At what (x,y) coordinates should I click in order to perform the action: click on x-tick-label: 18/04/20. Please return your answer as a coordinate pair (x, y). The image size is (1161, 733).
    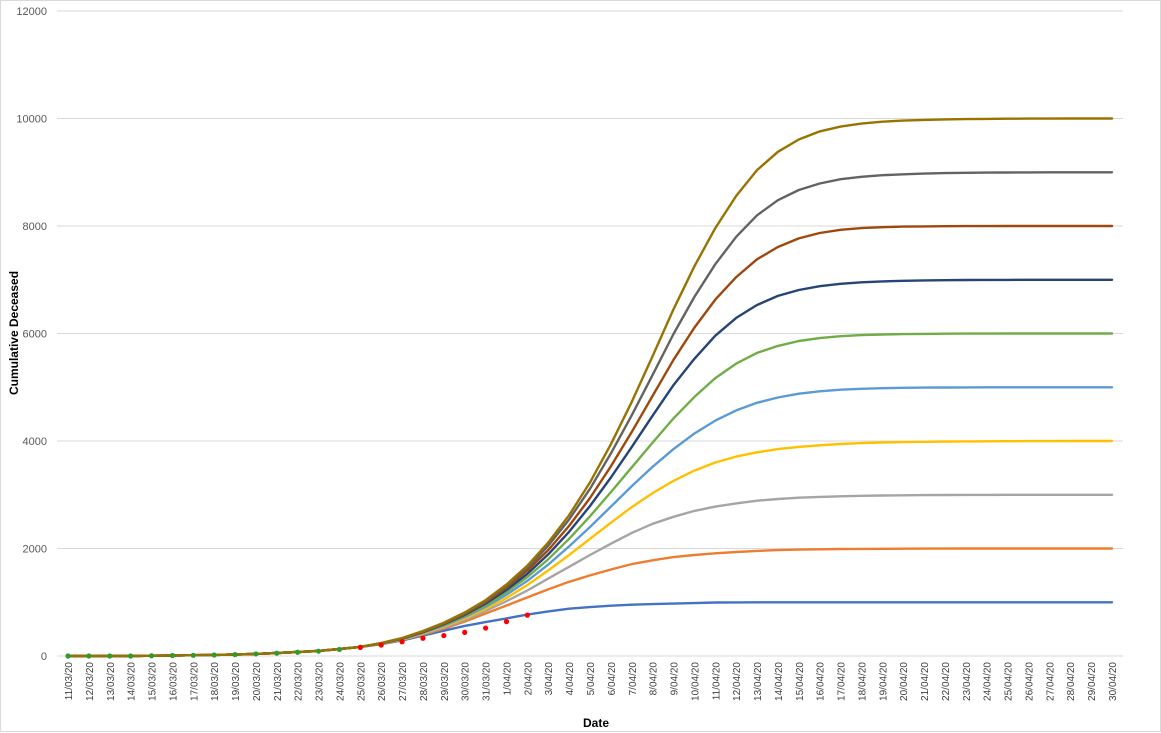
    Looking at the image, I should click on (862, 681).